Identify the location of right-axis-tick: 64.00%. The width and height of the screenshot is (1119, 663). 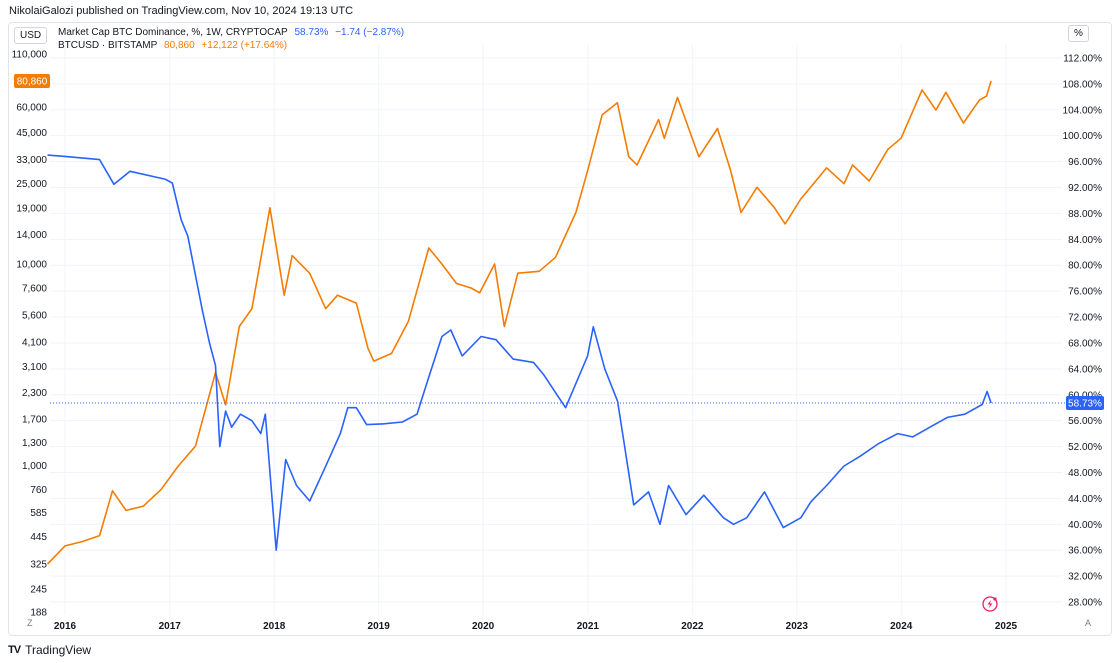
(1085, 369).